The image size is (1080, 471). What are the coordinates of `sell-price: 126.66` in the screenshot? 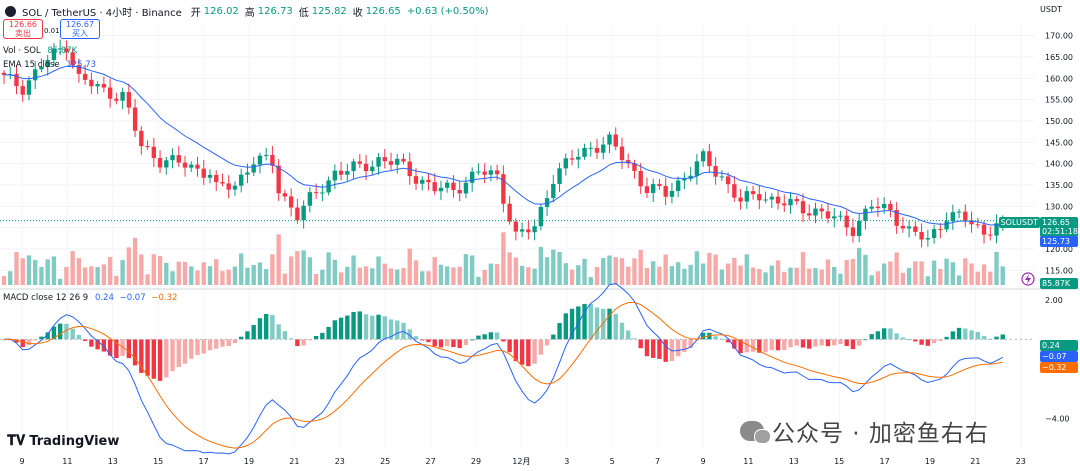 It's located at (23, 24).